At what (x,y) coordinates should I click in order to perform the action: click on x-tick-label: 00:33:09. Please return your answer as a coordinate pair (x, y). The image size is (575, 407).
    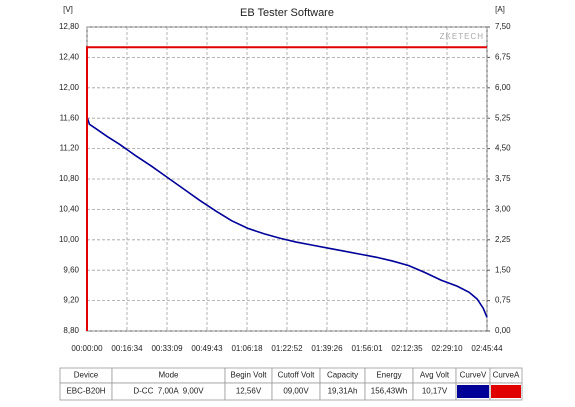
    Looking at the image, I should click on (167, 348).